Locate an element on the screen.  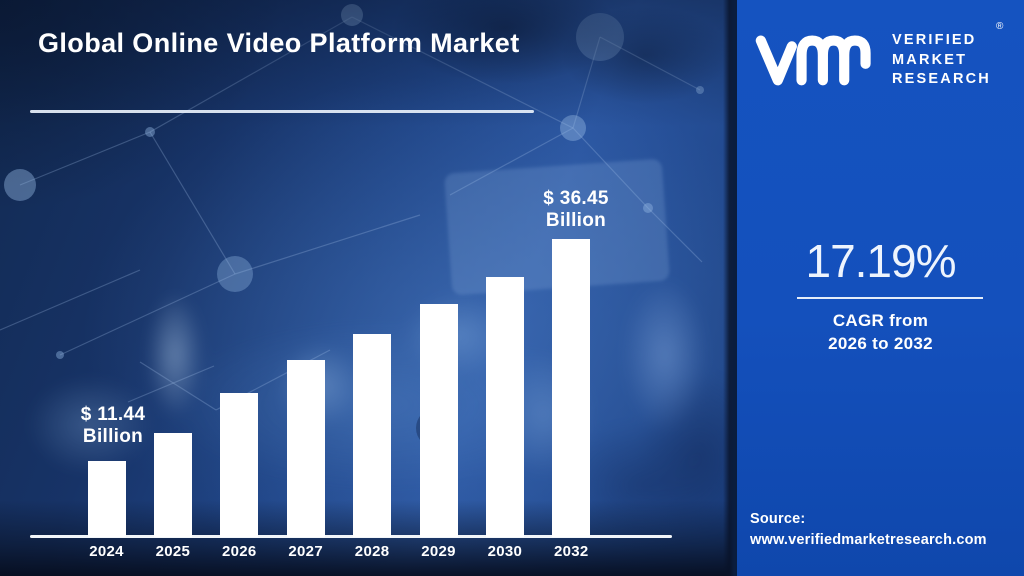
cagr-caption-line-2: 2026 to 2032 is located at coordinates (880, 343).